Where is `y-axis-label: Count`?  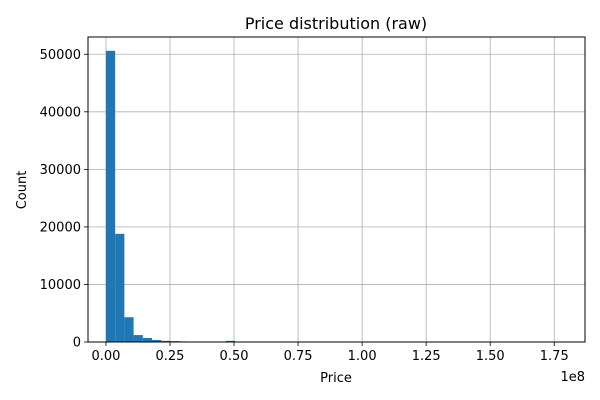 y-axis-label: Count is located at coordinates (22, 190).